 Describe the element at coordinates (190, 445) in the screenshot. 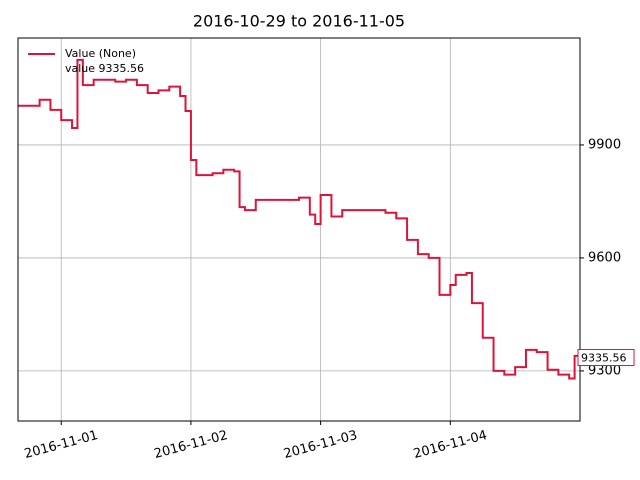

I see `x-tick-label: 2016-11-02` at that location.